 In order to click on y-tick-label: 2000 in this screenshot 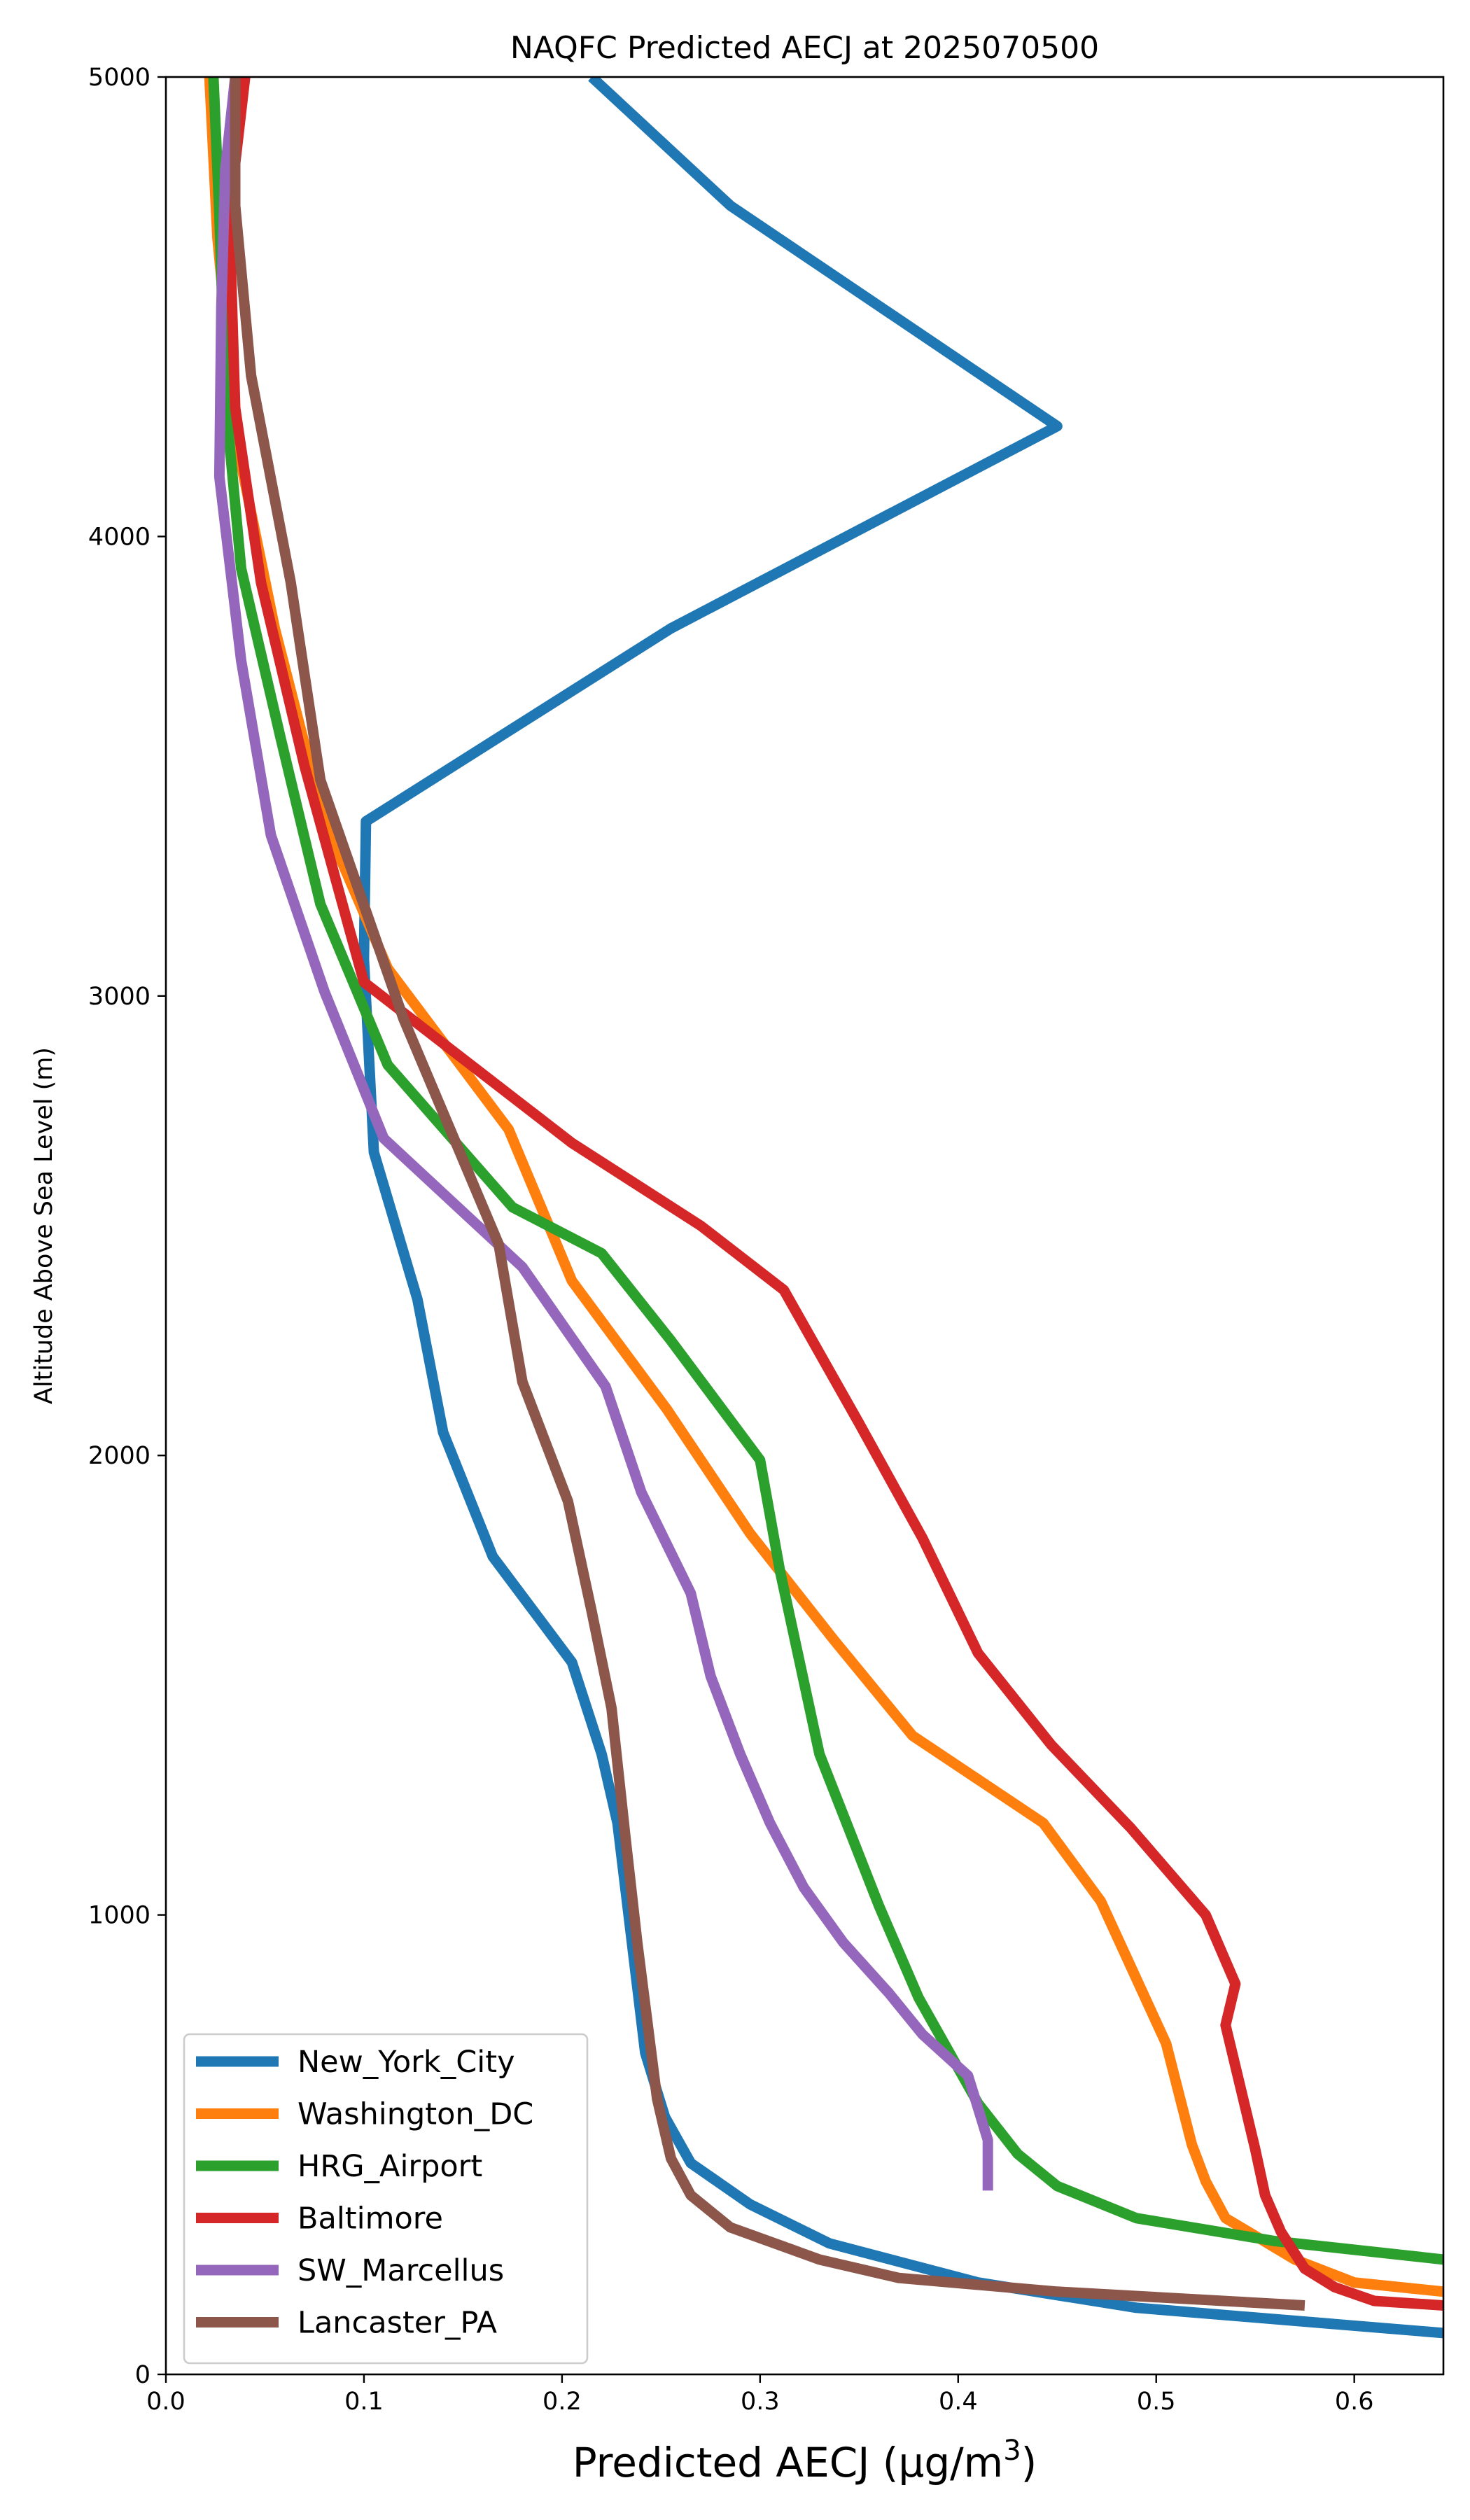, I will do `click(119, 1456)`.